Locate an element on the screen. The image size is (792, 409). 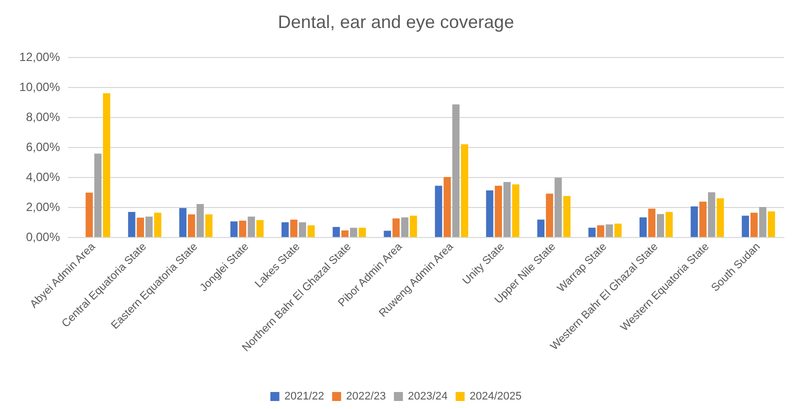
y-tick-label: 6,00% is located at coordinates (43, 147).